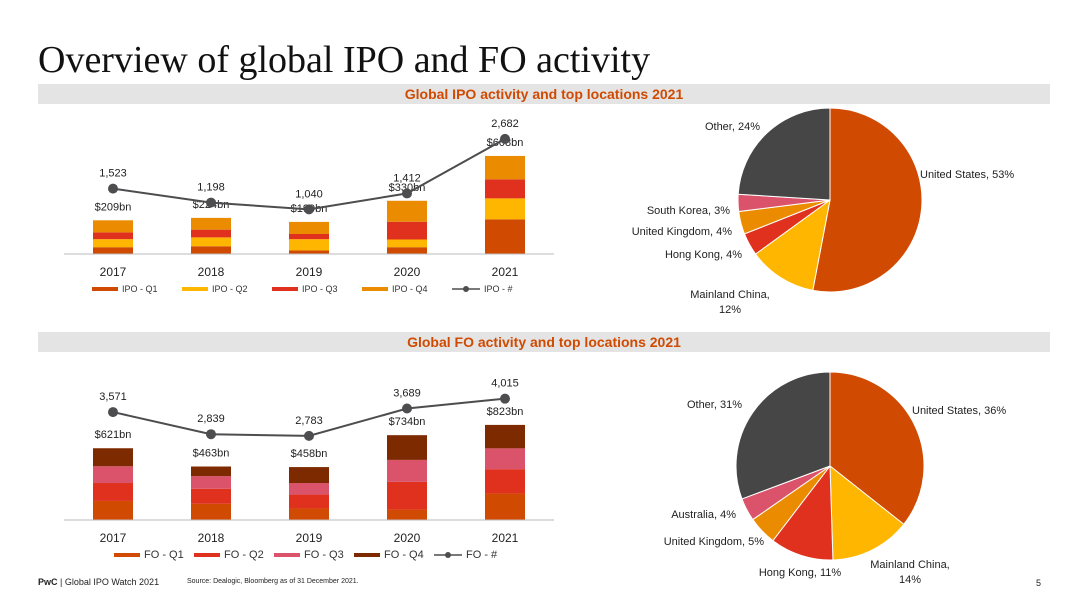 The image size is (1080, 608). What do you see at coordinates (730, 302) in the screenshot?
I see `pie-label: Mainland China, 12%` at bounding box center [730, 302].